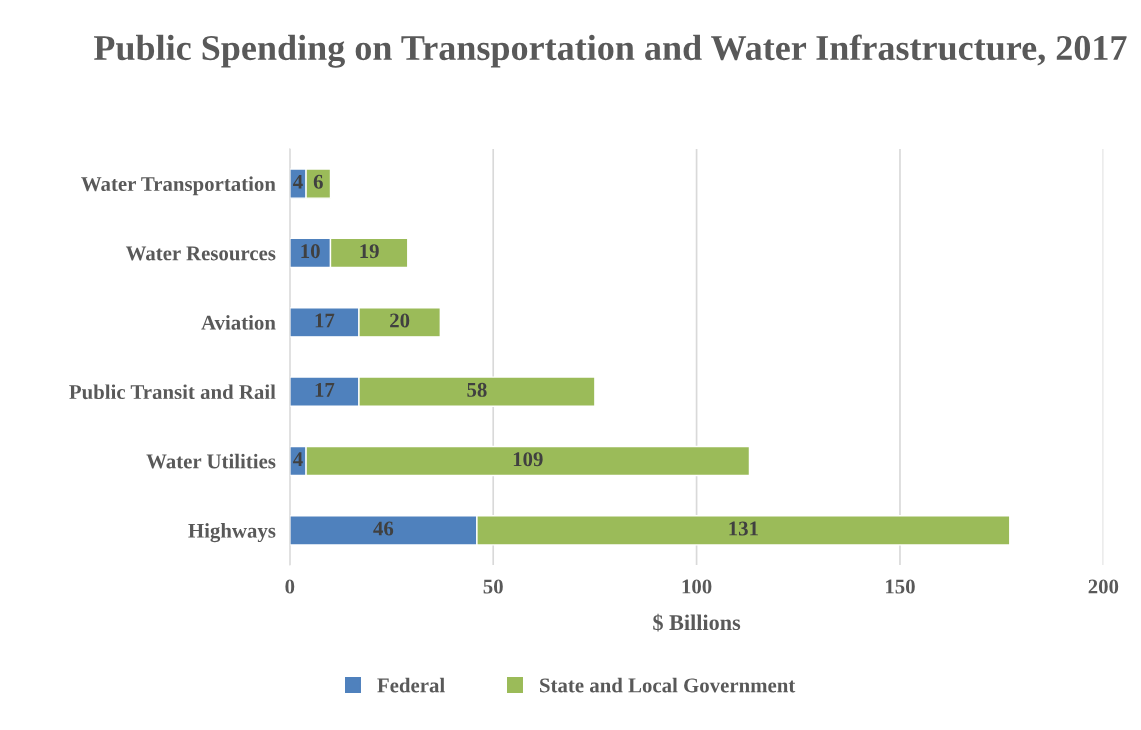 This screenshot has height=730, width=1141. I want to click on data-label: 109, so click(528, 459).